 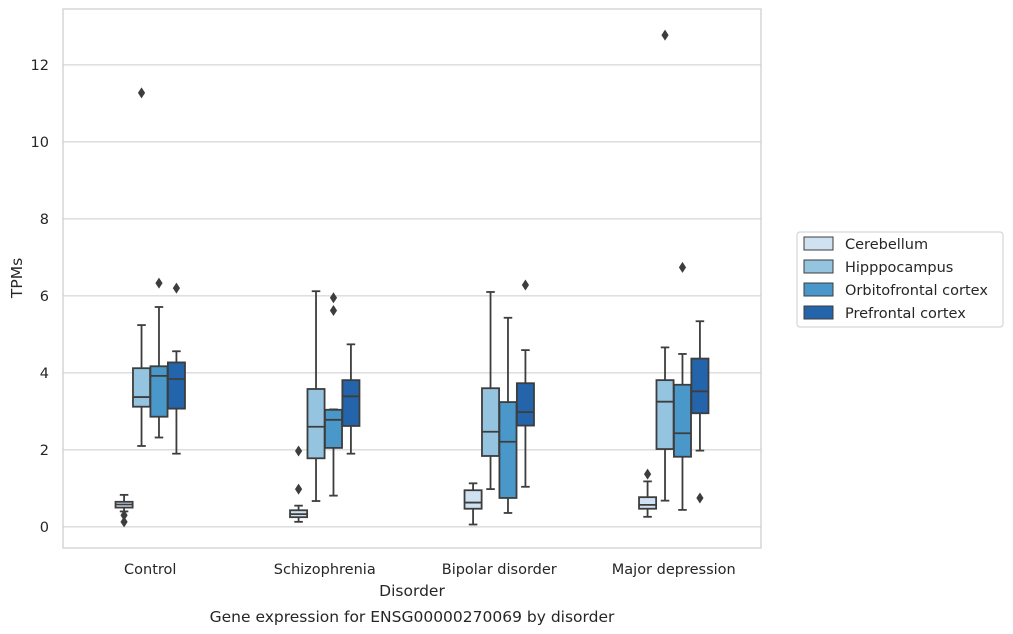 I want to click on x-tick-label: Schizophrenia, so click(x=325, y=570).